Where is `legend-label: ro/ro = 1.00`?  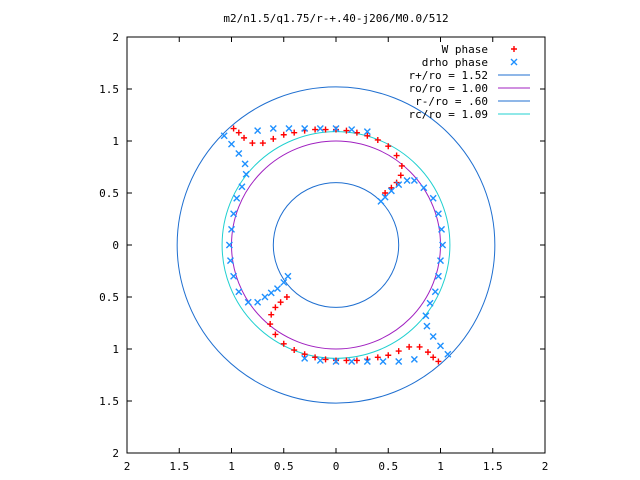 legend-label: ro/ro = 1.00 is located at coordinates (448, 88).